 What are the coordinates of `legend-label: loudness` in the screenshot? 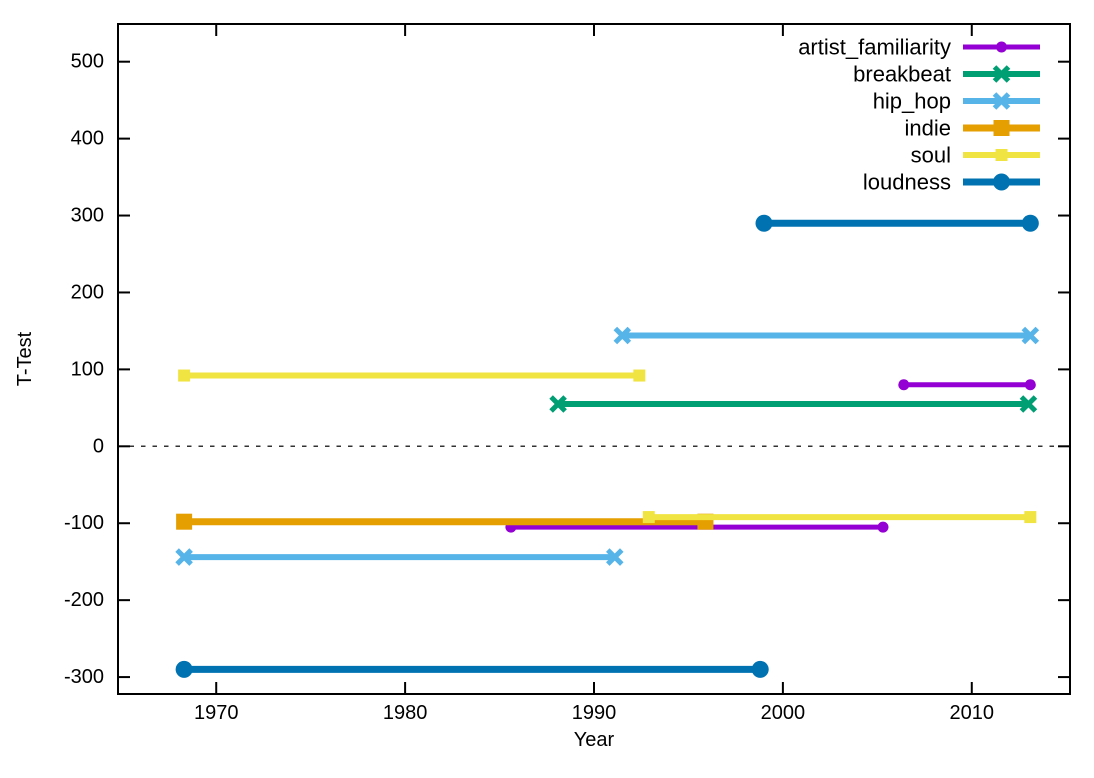 It's located at (907, 182).